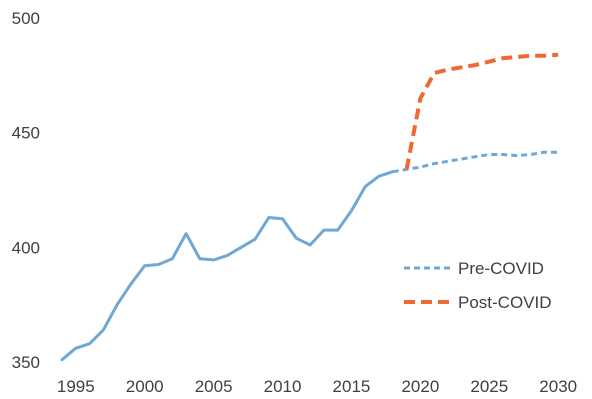 This screenshot has height=399, width=592. I want to click on x-tick-label-2025: 2025, so click(489, 386).